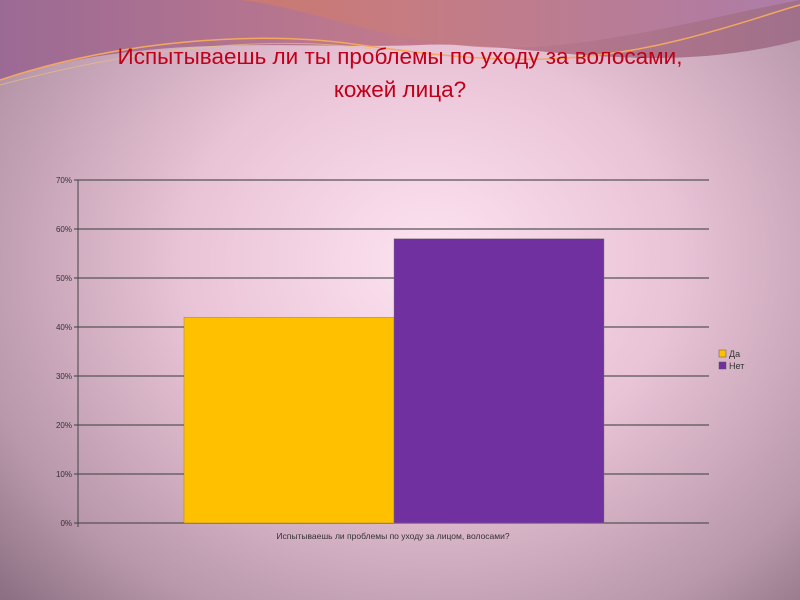  What do you see at coordinates (66, 523) in the screenshot?
I see `y-tick-label: 0%` at bounding box center [66, 523].